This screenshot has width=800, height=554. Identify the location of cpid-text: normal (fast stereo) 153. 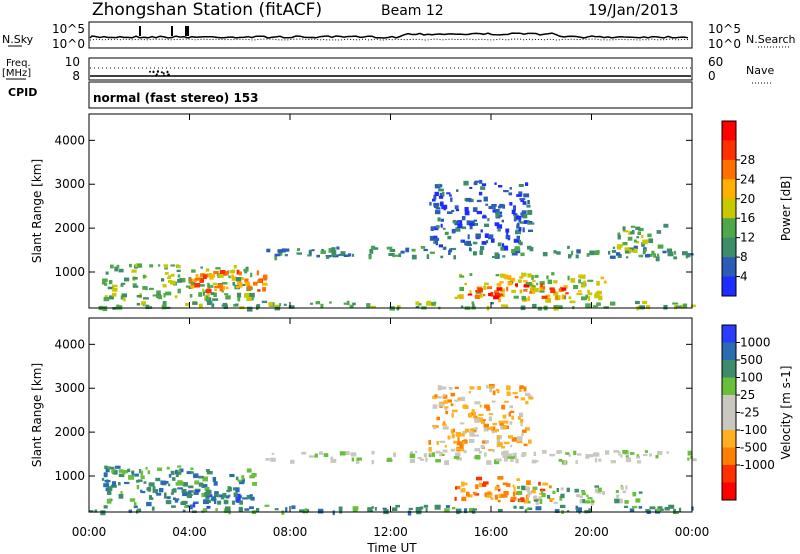
(176, 98).